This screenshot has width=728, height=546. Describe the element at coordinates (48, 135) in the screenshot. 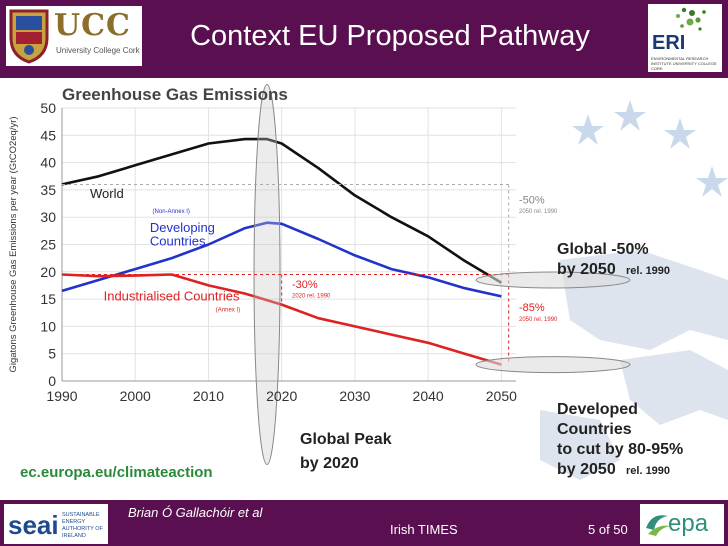

I see `y-tick-label: 45` at that location.